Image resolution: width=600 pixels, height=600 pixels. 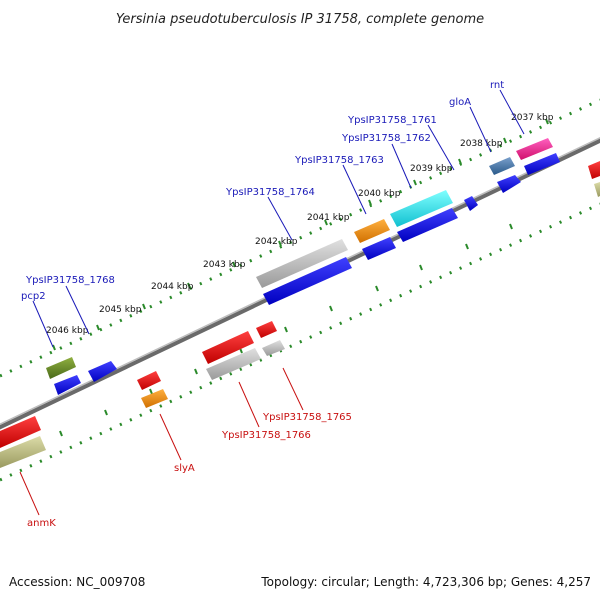 I want to click on feature-anmK, so click(x=20, y=432).